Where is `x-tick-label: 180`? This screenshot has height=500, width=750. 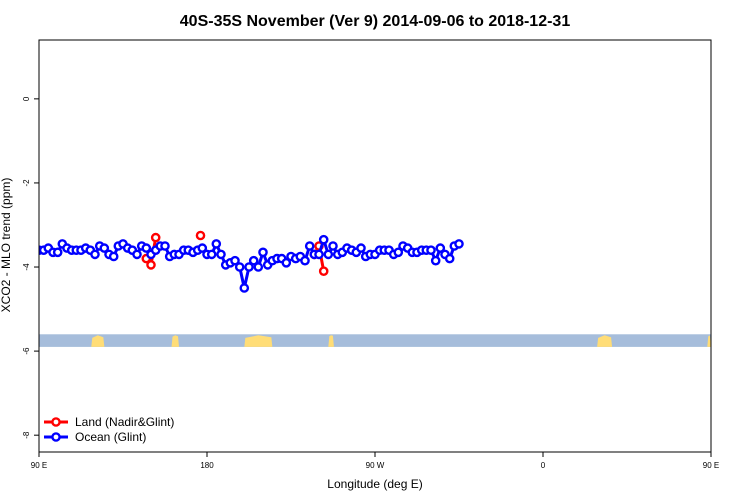 x-tick-label: 180 is located at coordinates (207, 465).